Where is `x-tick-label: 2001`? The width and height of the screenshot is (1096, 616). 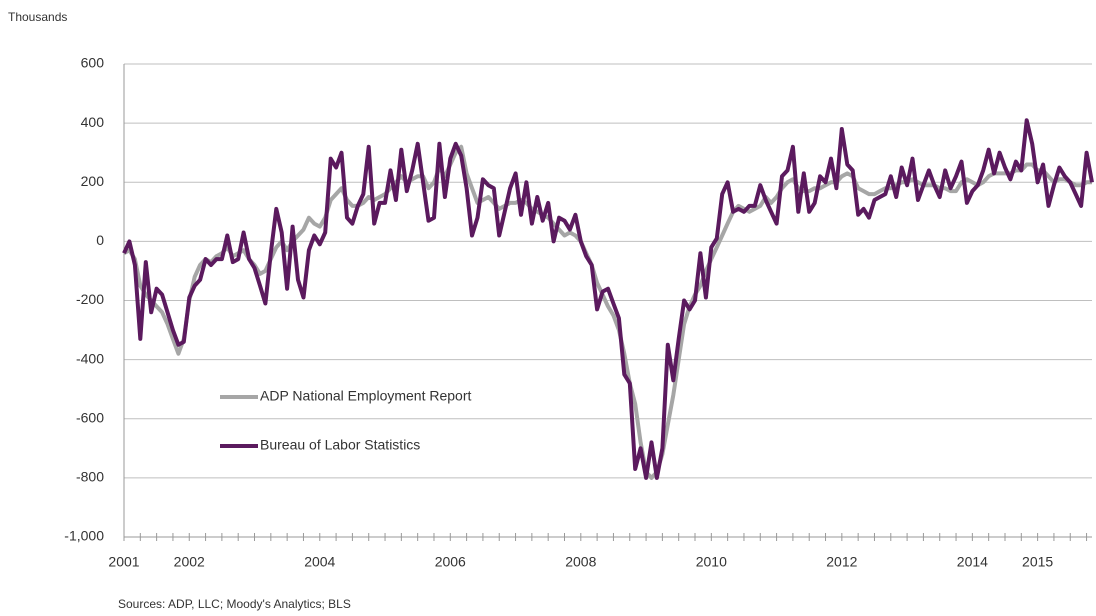
x-tick-label: 2001 is located at coordinates (123, 562).